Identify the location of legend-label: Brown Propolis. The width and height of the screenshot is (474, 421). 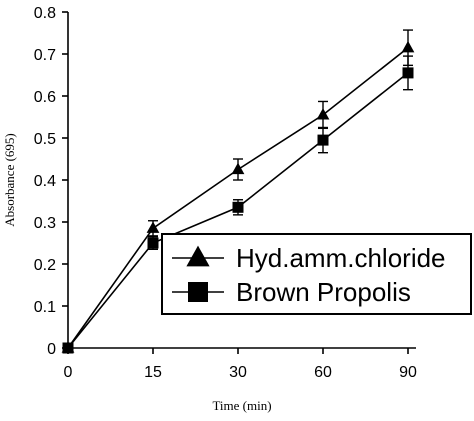
(323, 292).